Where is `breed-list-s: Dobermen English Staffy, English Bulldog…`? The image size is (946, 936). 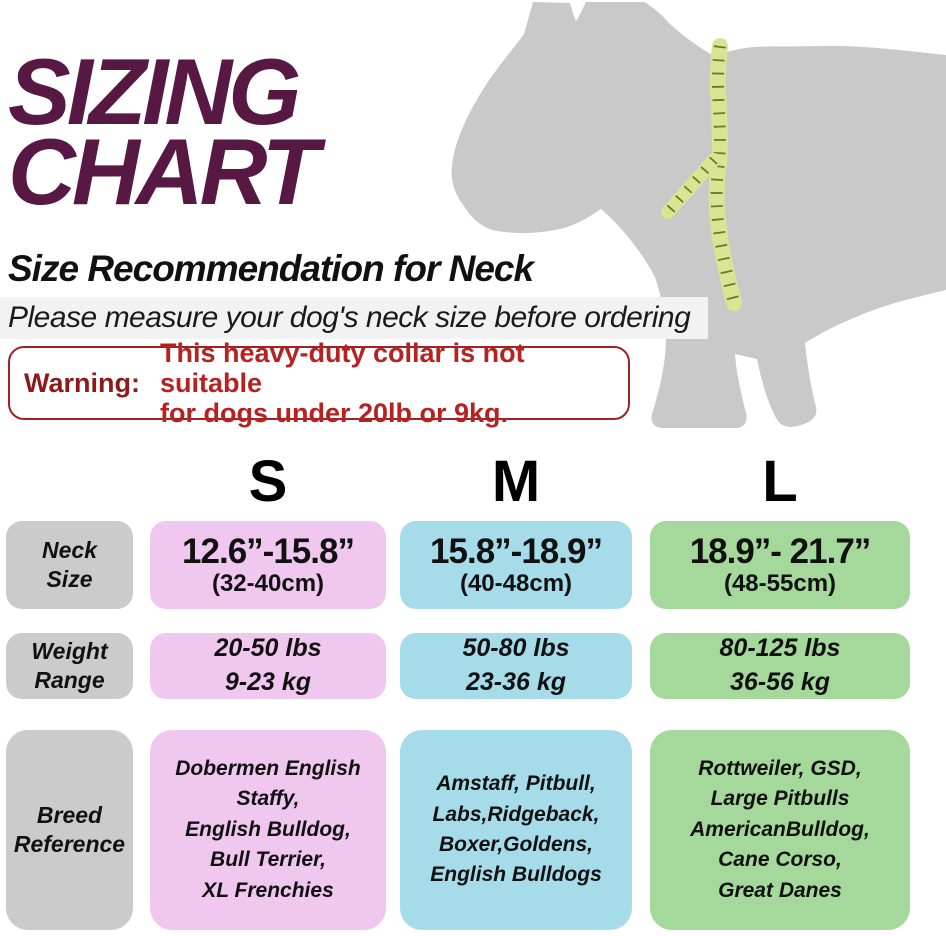 breed-list-s: Dobermen English Staffy, English Bulldog… is located at coordinates (268, 829).